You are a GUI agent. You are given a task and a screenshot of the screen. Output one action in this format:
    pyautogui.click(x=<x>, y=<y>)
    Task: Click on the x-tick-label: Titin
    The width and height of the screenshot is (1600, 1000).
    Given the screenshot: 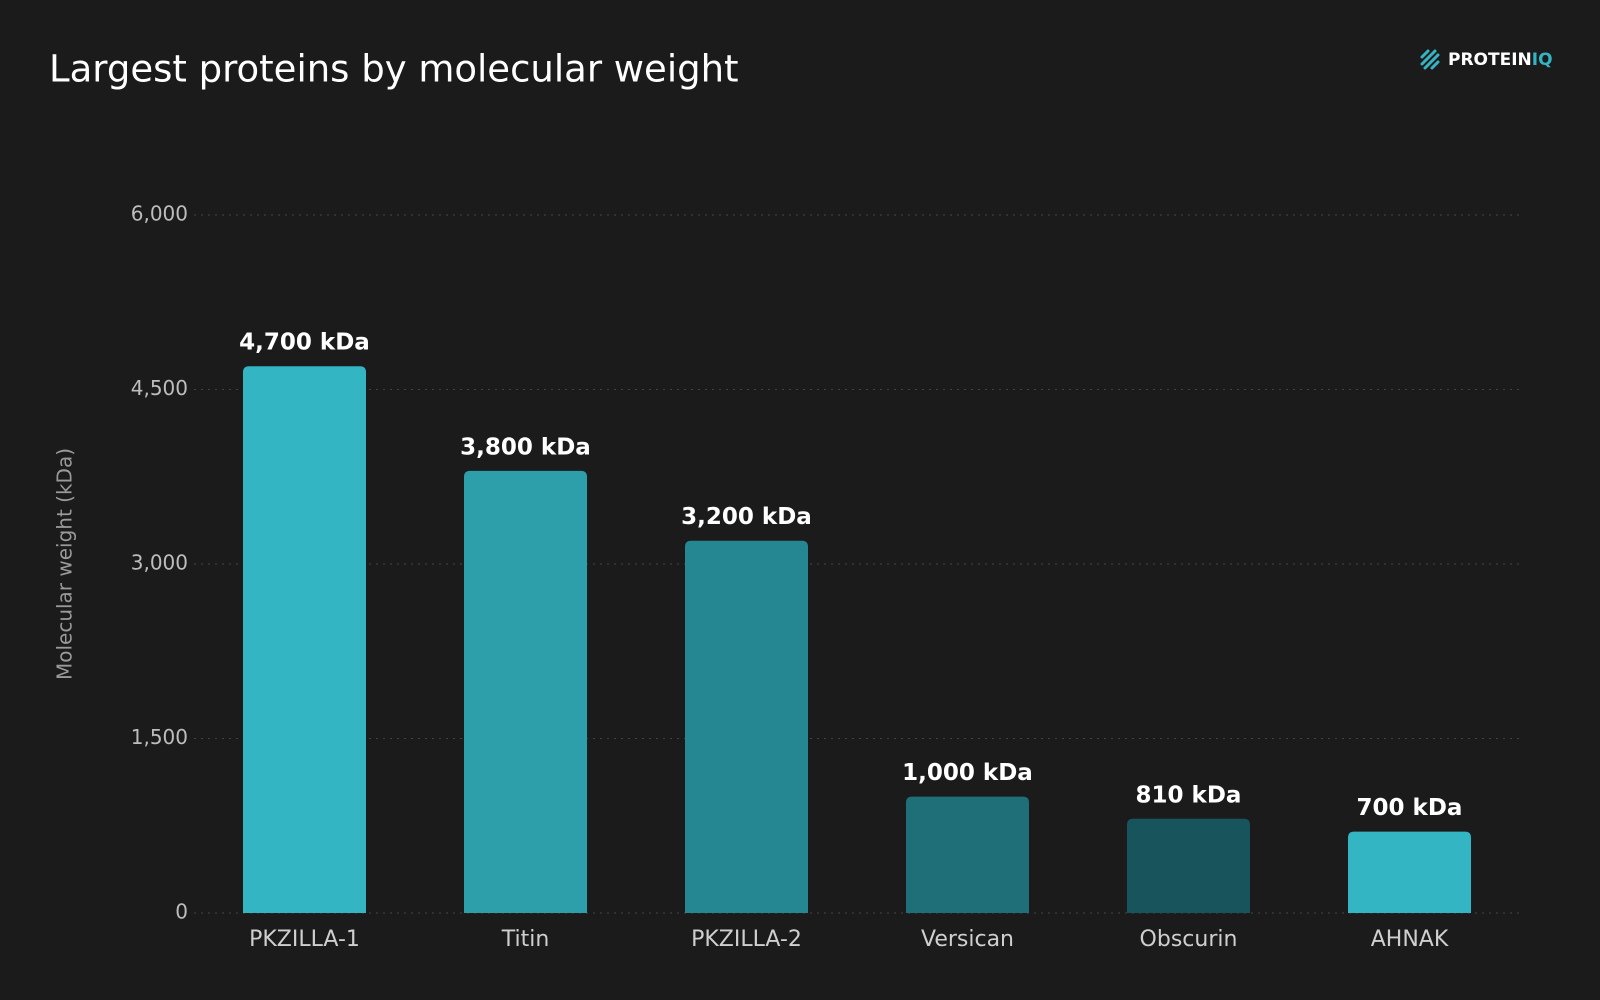 What is the action you would take?
    pyautogui.click(x=525, y=939)
    